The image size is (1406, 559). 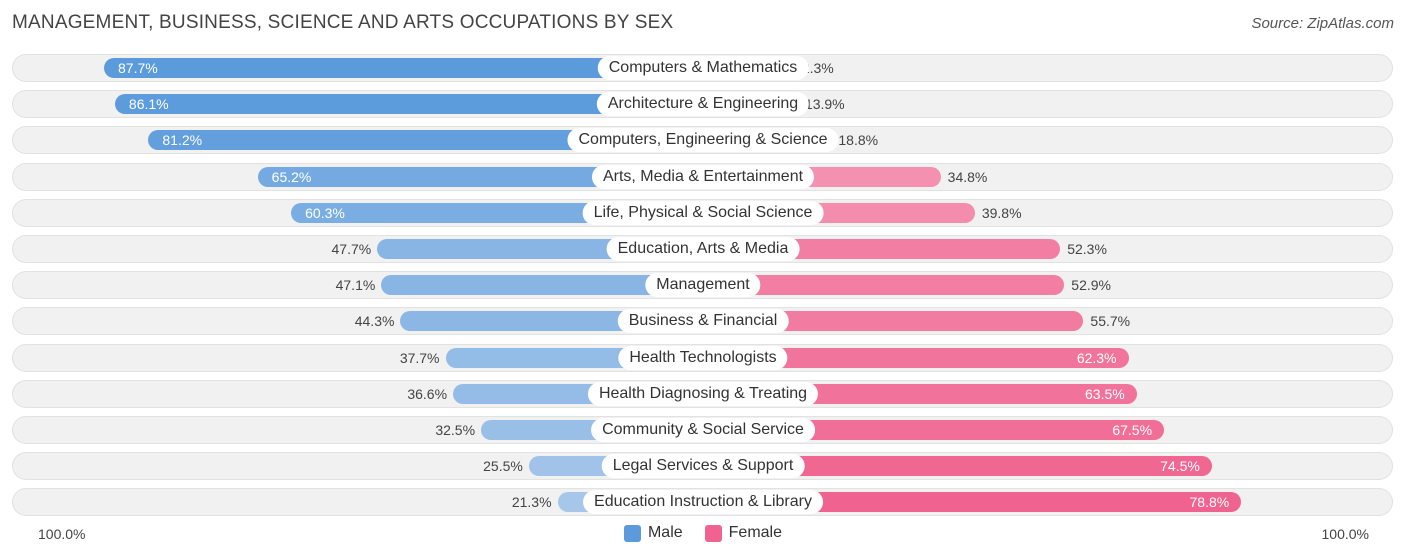 I want to click on value-label-female: 74.5%, so click(x=1180, y=466).